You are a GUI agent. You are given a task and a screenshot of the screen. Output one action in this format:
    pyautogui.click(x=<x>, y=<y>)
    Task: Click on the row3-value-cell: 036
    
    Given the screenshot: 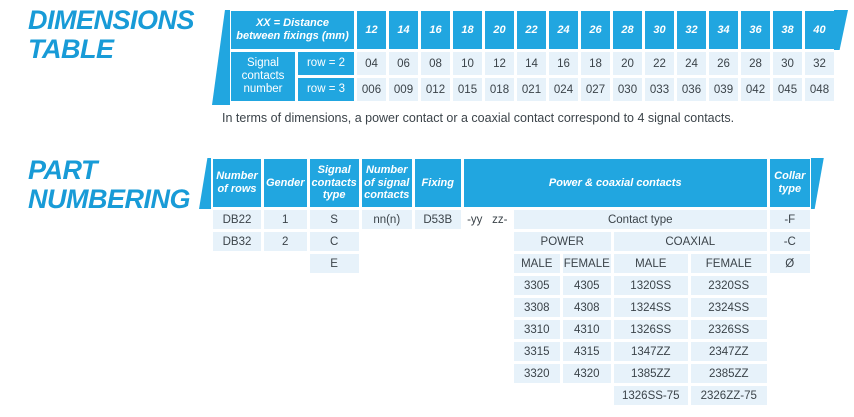 What is the action you would take?
    pyautogui.click(x=691, y=89)
    